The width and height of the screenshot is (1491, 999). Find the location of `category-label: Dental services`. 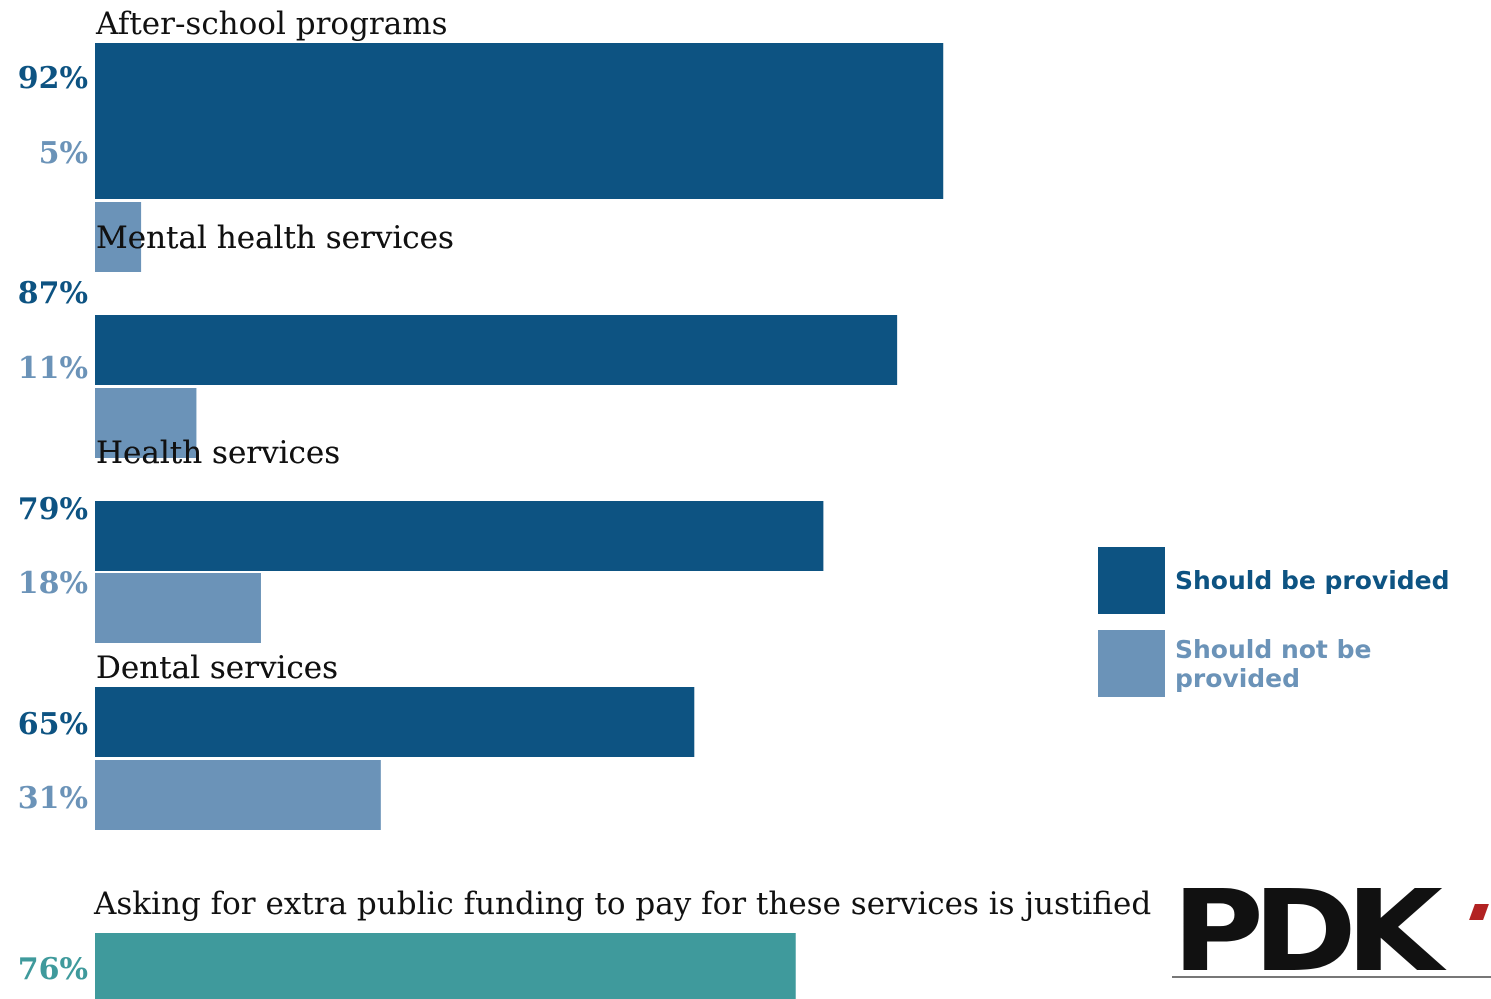

category-label: Dental services is located at coordinates (217, 668).